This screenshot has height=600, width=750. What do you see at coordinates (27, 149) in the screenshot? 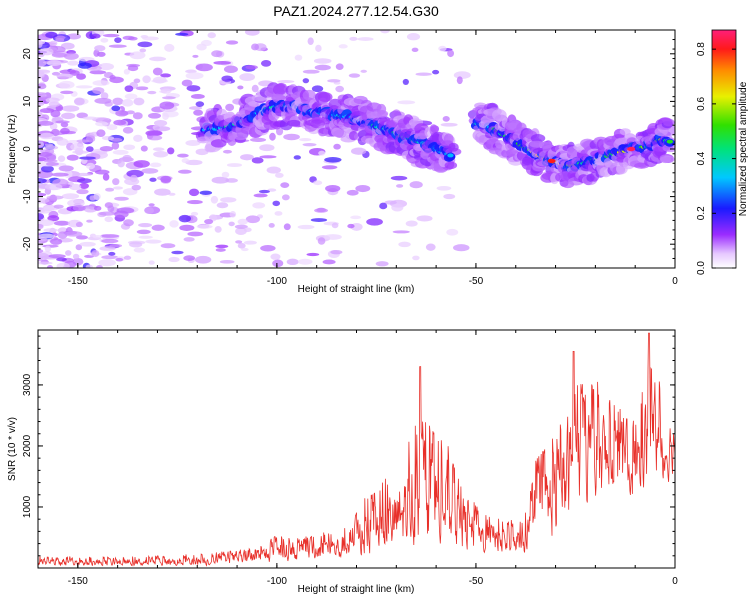
I see `spectrogram-y-tick-label: 0` at bounding box center [27, 149].